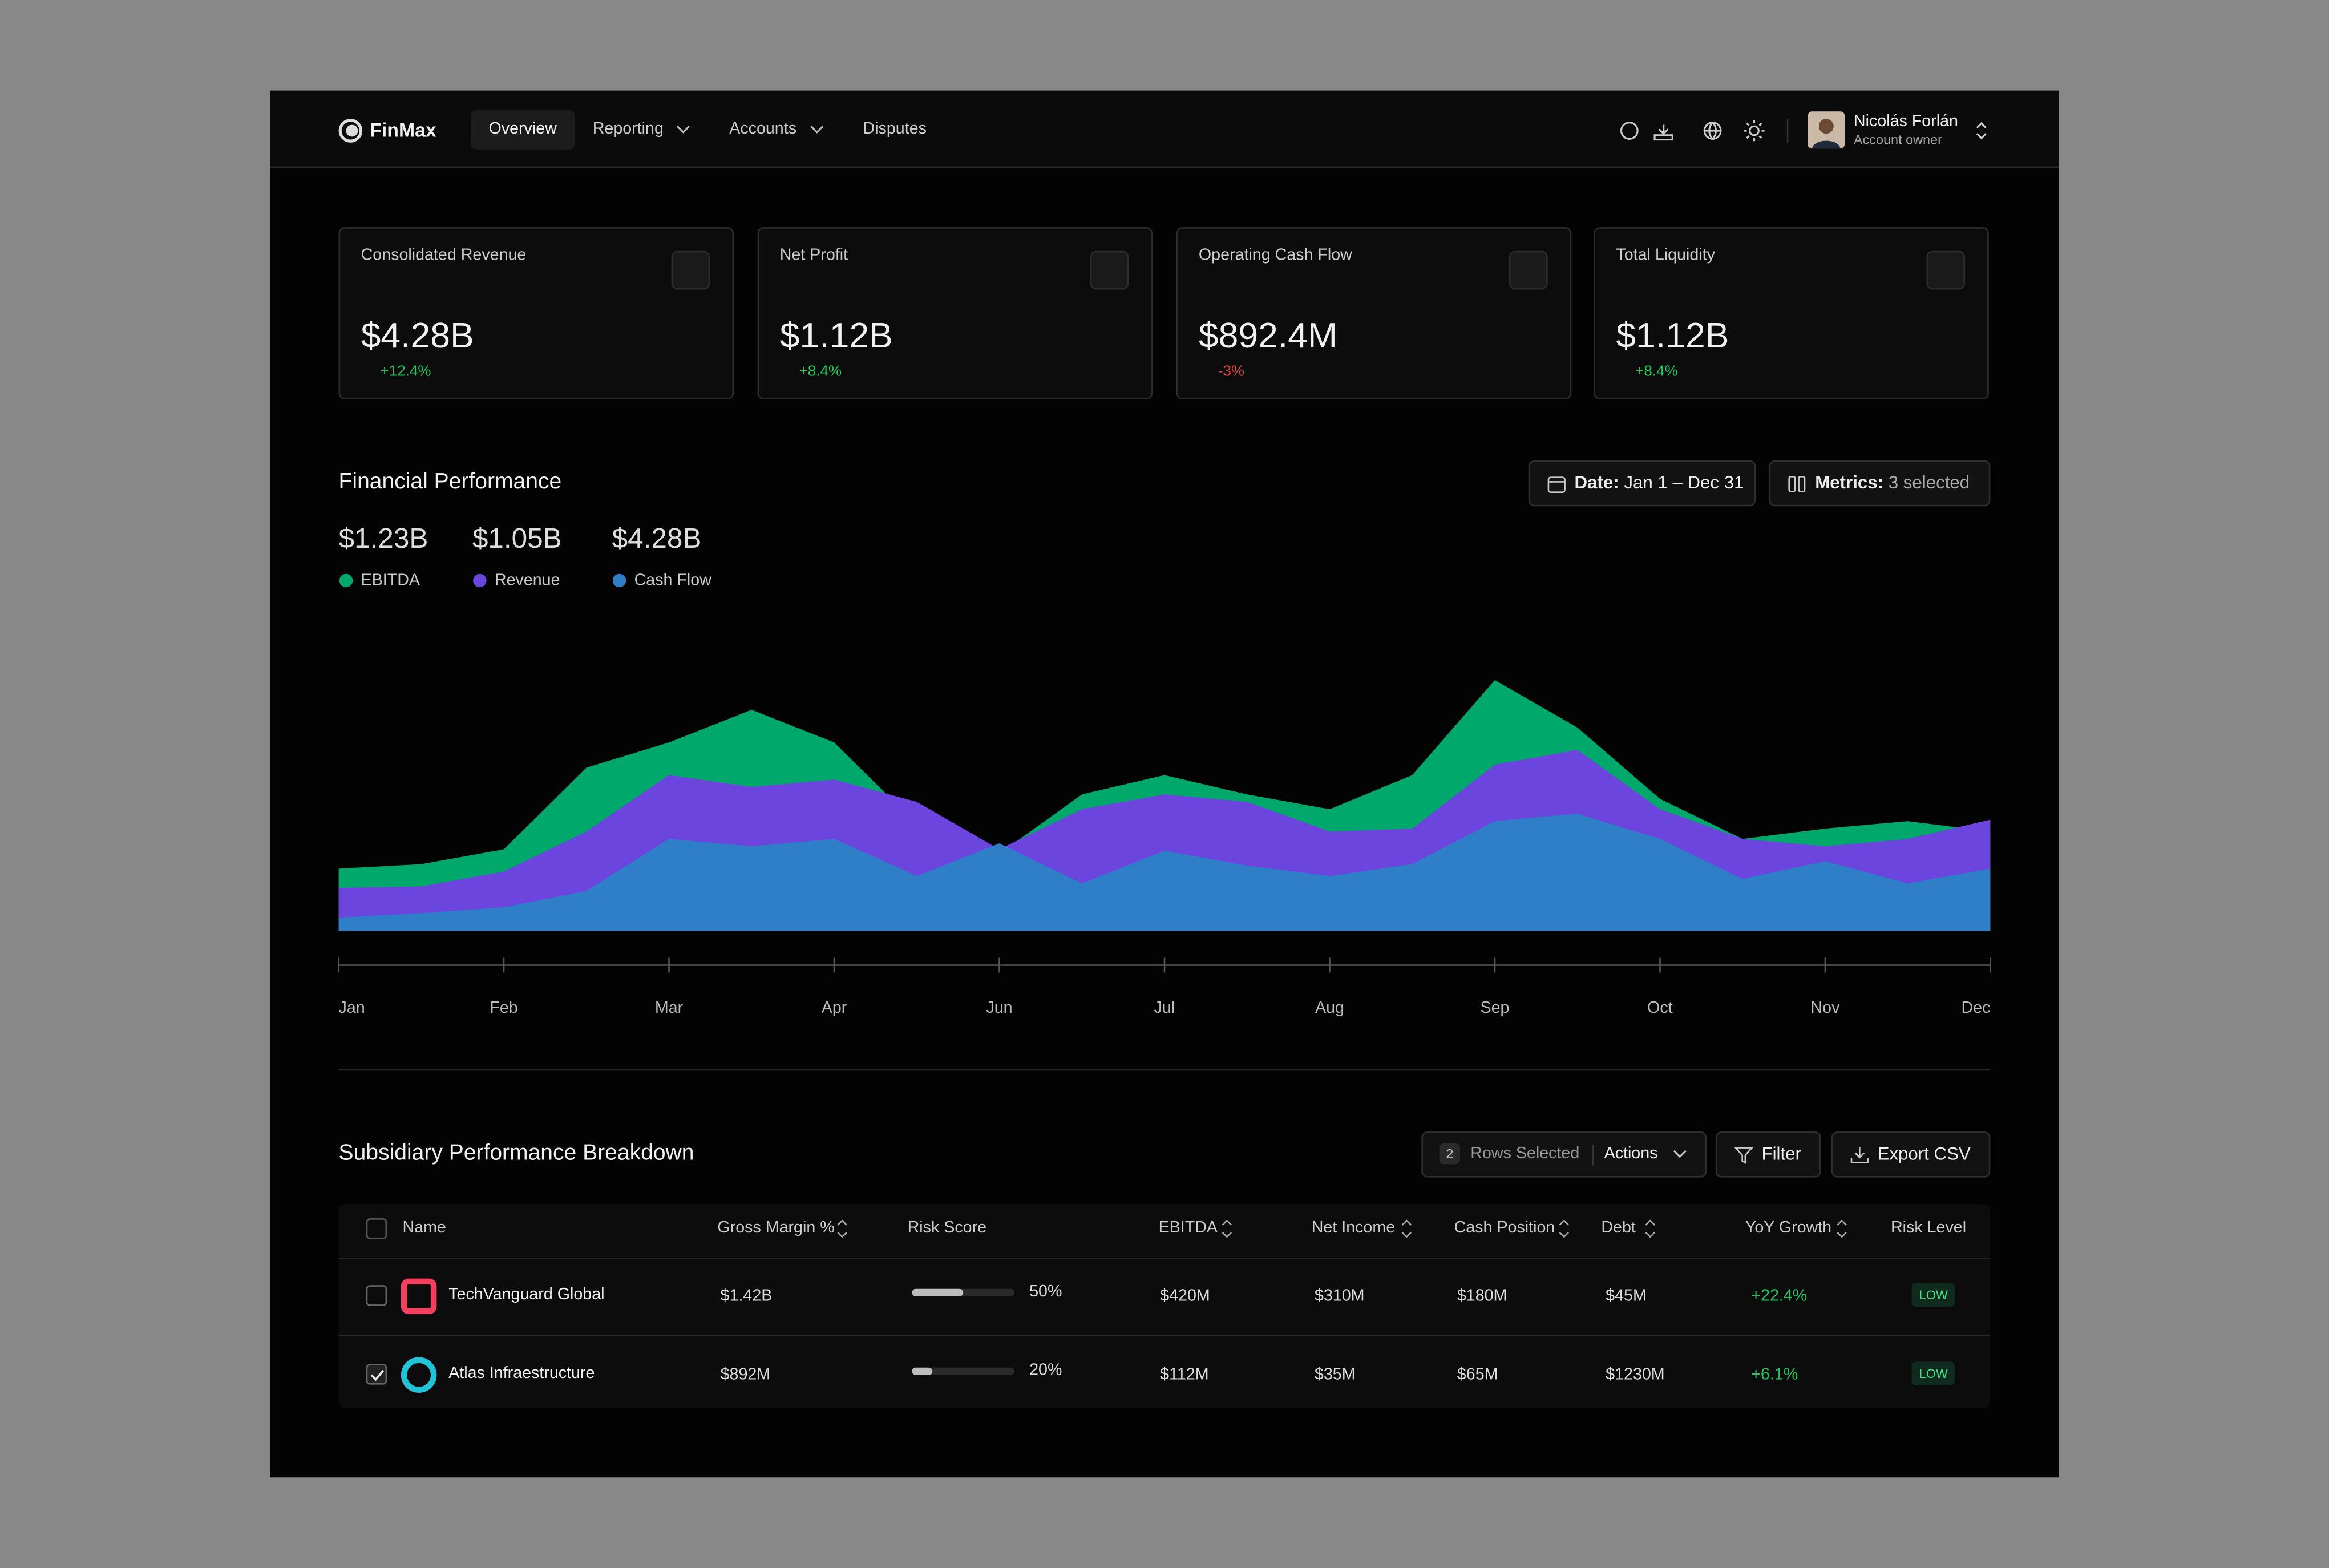  What do you see at coordinates (1849, 482) in the screenshot?
I see `metrics-key: Metrics:` at bounding box center [1849, 482].